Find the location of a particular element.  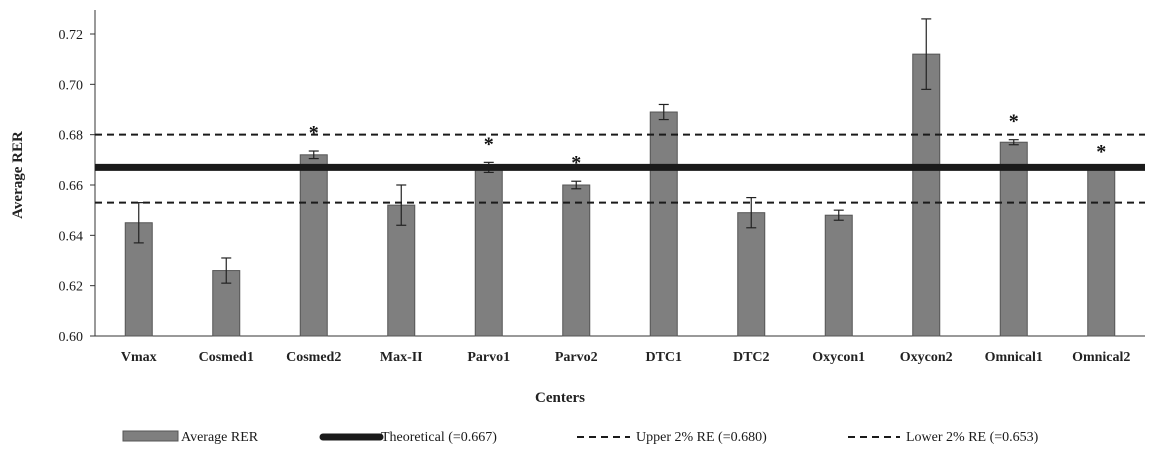

y-tick-label: 0.62 is located at coordinates (71, 287).